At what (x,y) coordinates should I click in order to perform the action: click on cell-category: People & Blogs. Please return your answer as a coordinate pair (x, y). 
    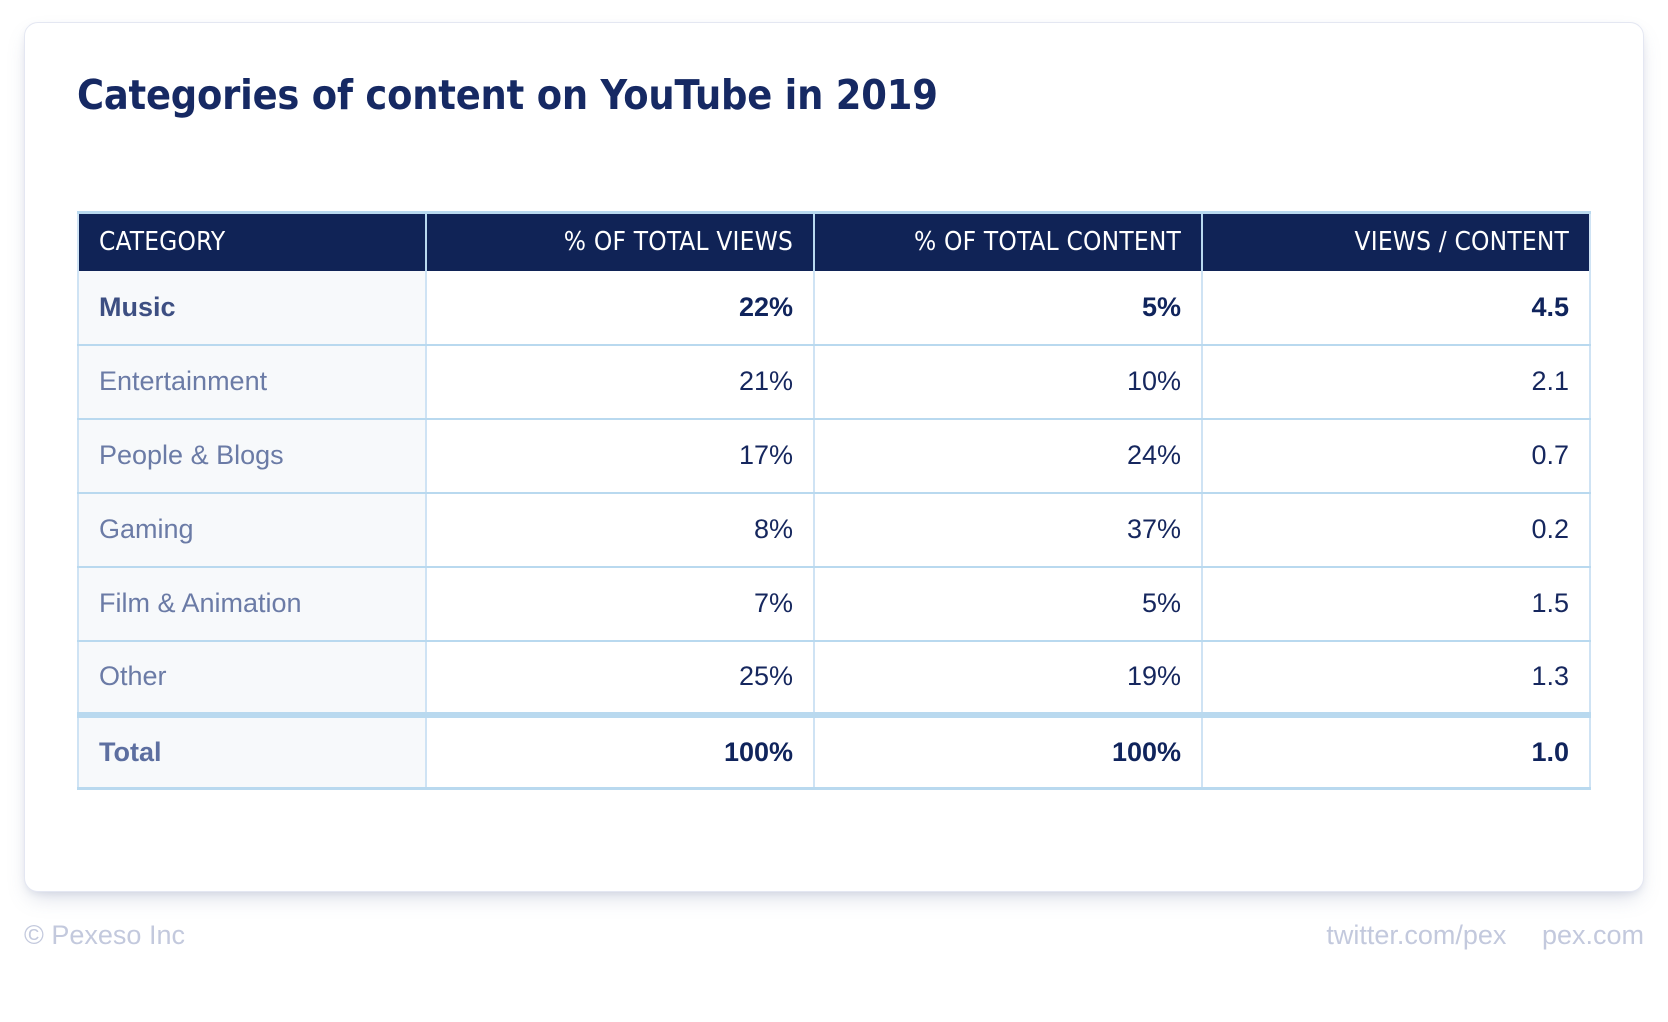
    Looking at the image, I should click on (252, 456).